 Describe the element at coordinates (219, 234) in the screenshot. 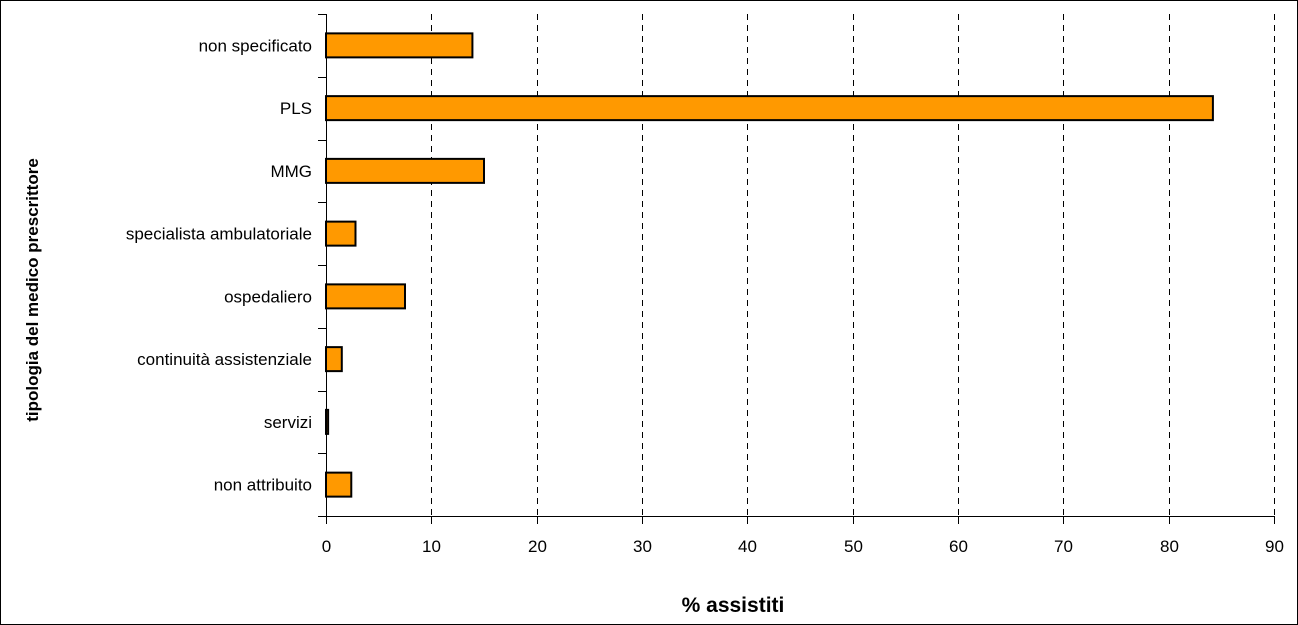

I see `category-label-3: specialista ambulatoriale` at that location.